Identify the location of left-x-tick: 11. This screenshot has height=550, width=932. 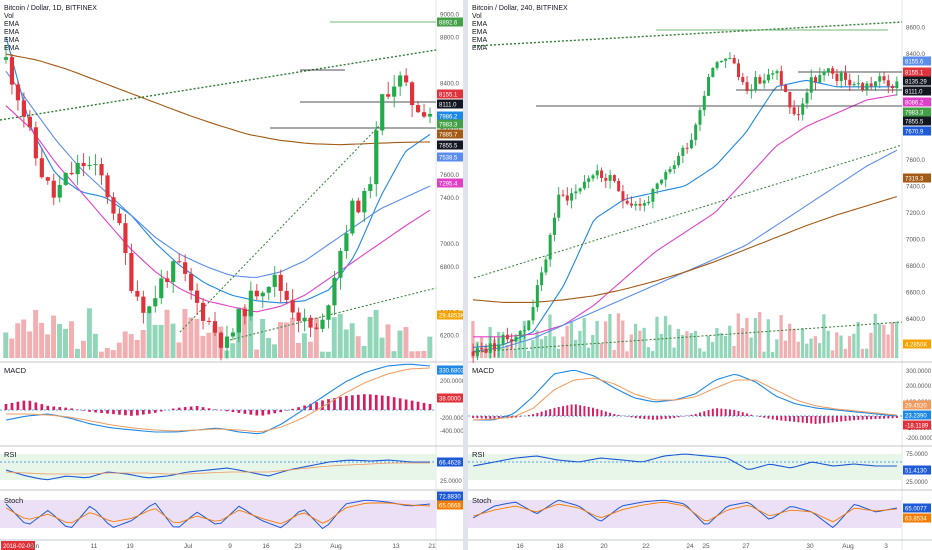
(94, 546).